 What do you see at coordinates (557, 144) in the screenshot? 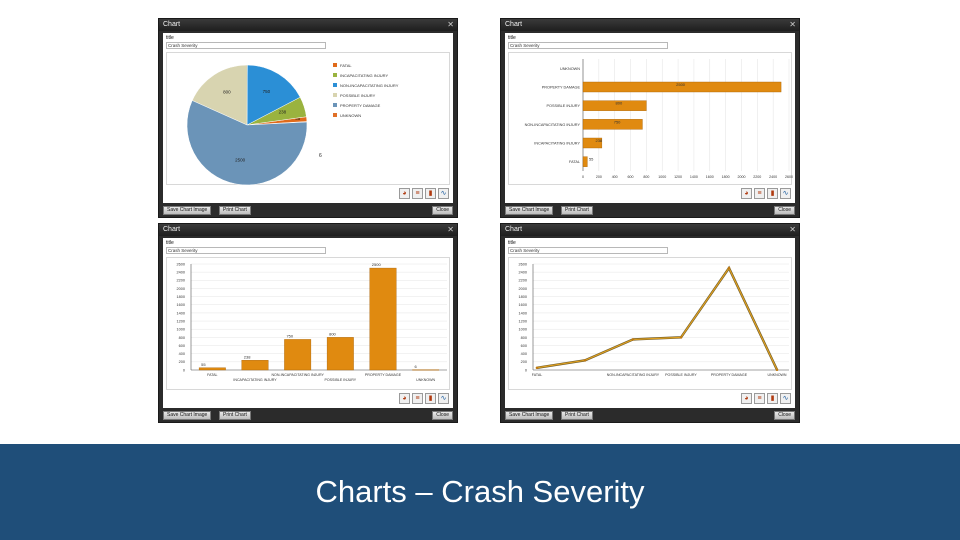
I see `y-tick-label: INCAPACITATING INJURY` at bounding box center [557, 144].